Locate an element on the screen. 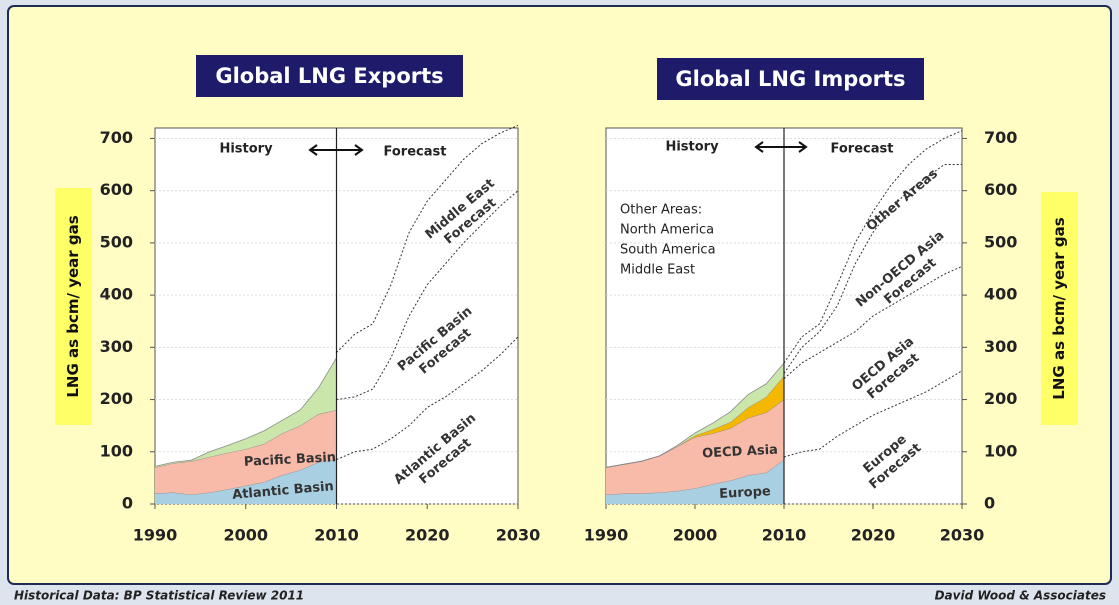 This screenshot has height=605, width=1119. footer-right: David Wood & Associates is located at coordinates (1020, 596).